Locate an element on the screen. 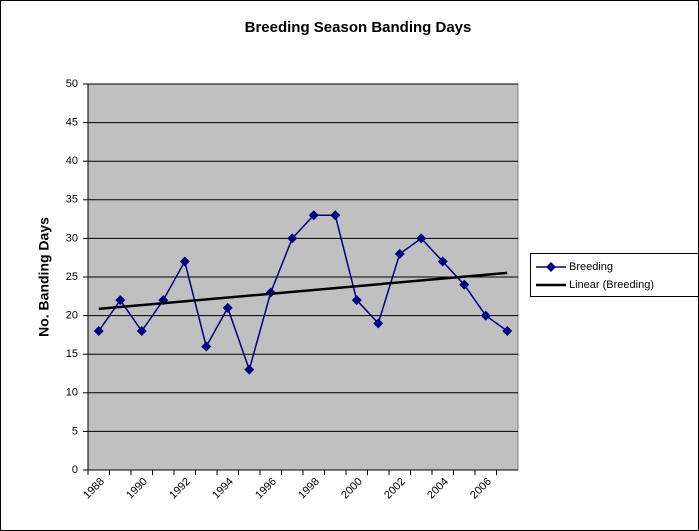 This screenshot has width=699, height=531. y-tick-label: 40 is located at coordinates (72, 161).